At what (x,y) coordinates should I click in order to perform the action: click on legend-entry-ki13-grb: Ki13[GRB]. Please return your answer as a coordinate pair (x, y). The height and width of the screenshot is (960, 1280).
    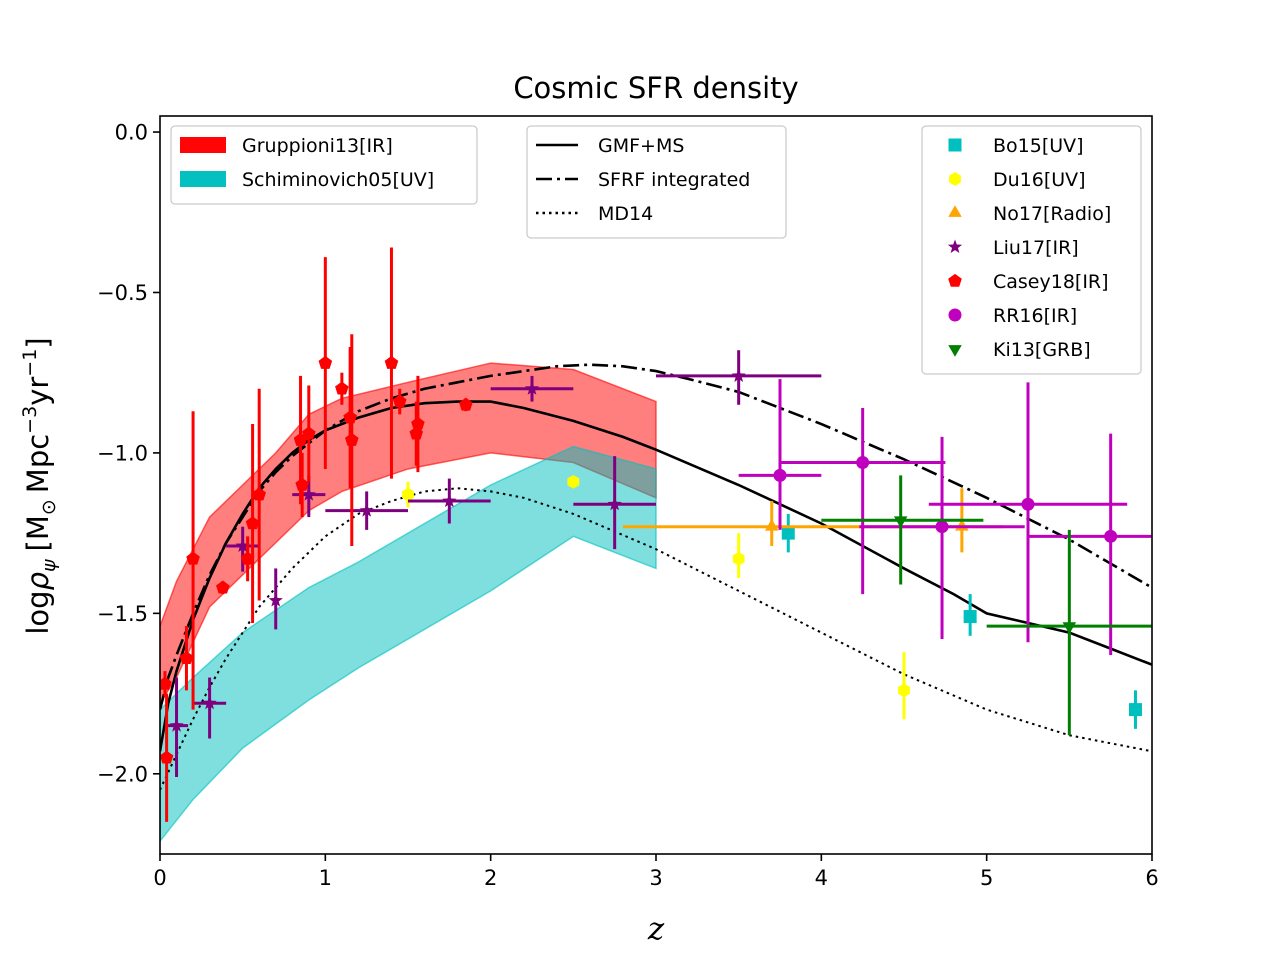
    Looking at the image, I should click on (1019, 350).